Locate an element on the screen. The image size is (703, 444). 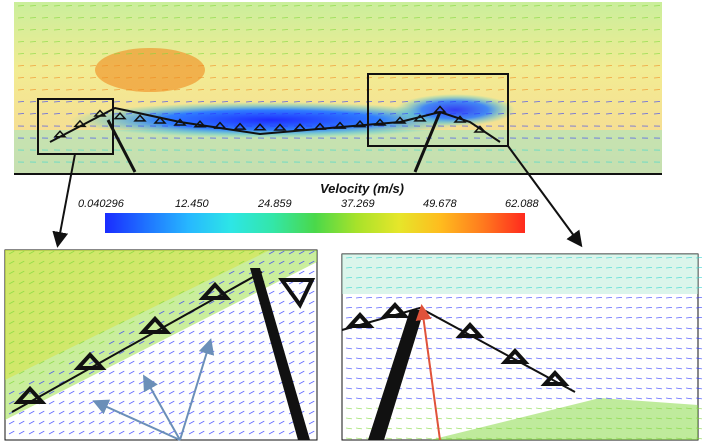
fin-array is located at coordinates (270, 121).